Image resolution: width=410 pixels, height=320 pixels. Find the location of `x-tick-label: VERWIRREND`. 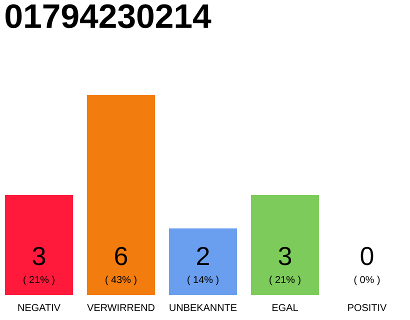

x-tick-label: VERWIRREND is located at coordinates (120, 307).